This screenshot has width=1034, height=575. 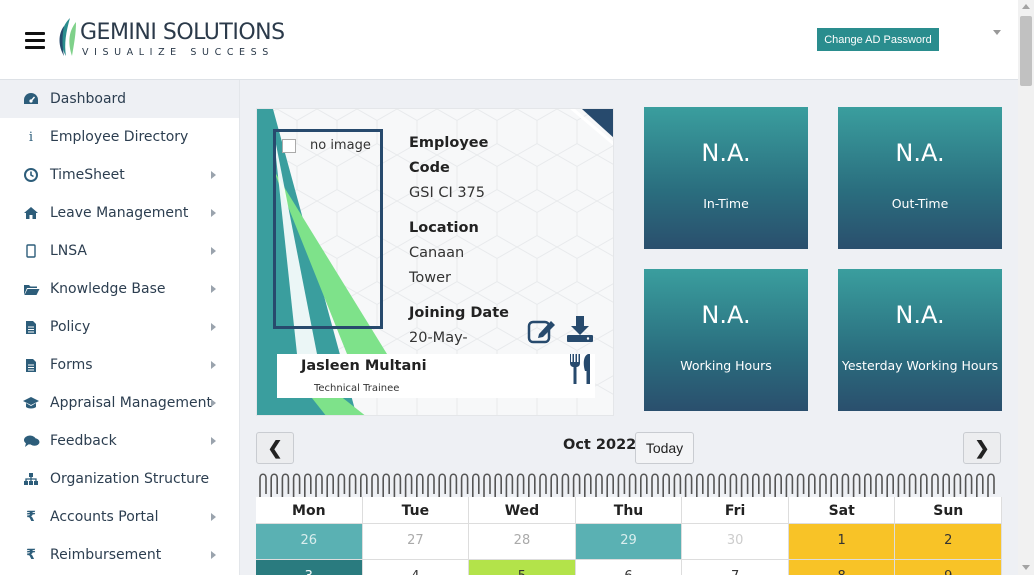 I want to click on sidebar-item-reimbursement: ₹ Reimbursement, so click(x=119, y=555).